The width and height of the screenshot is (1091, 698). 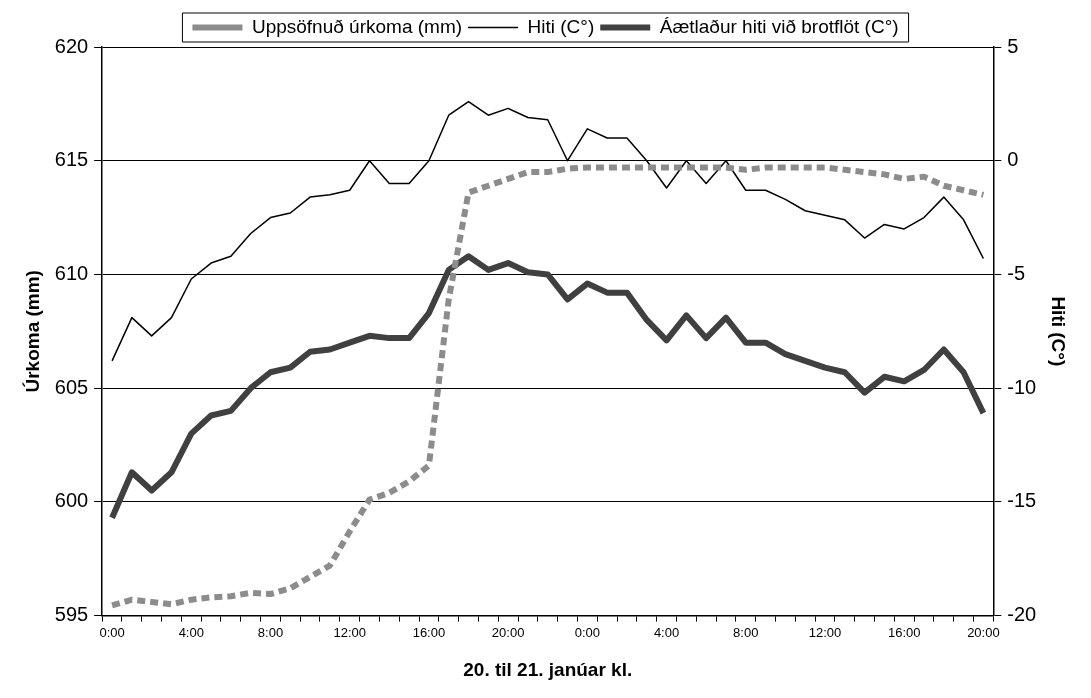 What do you see at coordinates (71, 386) in the screenshot?
I see `y-tick-label: 605` at bounding box center [71, 386].